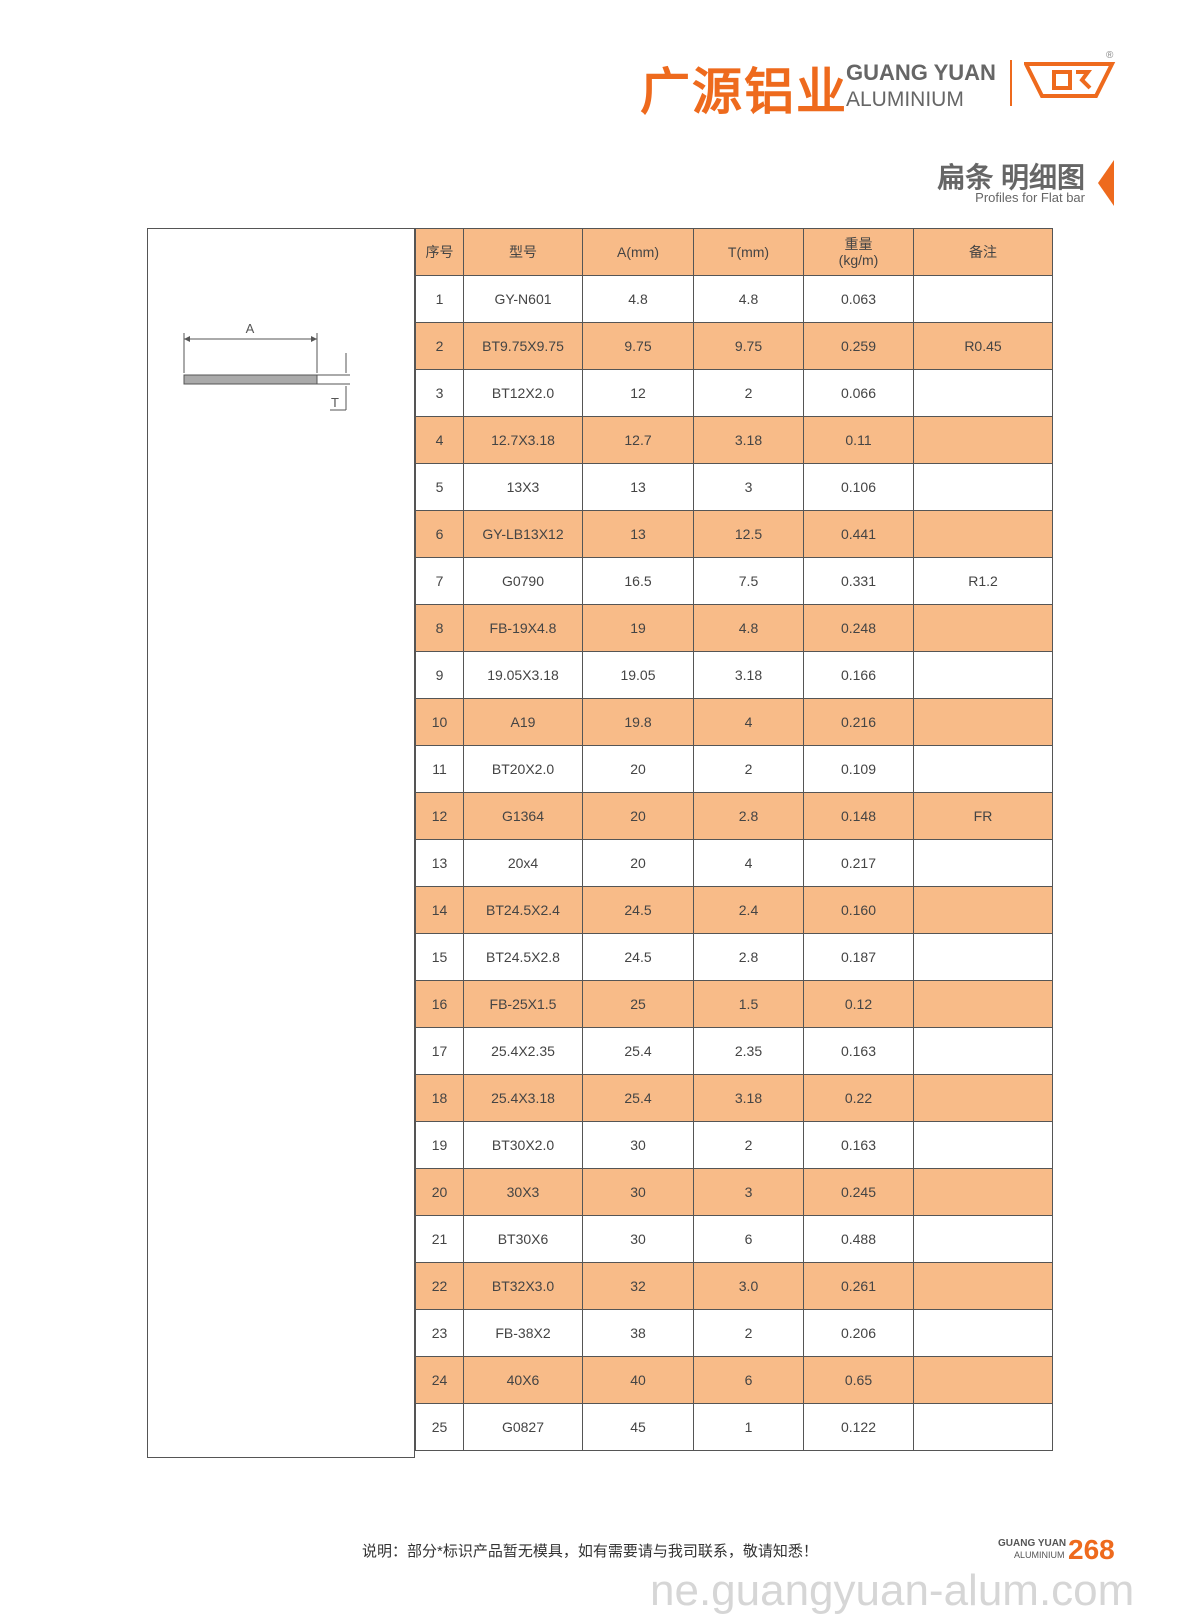 This screenshot has height=1616, width=1200. What do you see at coordinates (523, 722) in the screenshot?
I see `table-cell: A19` at bounding box center [523, 722].